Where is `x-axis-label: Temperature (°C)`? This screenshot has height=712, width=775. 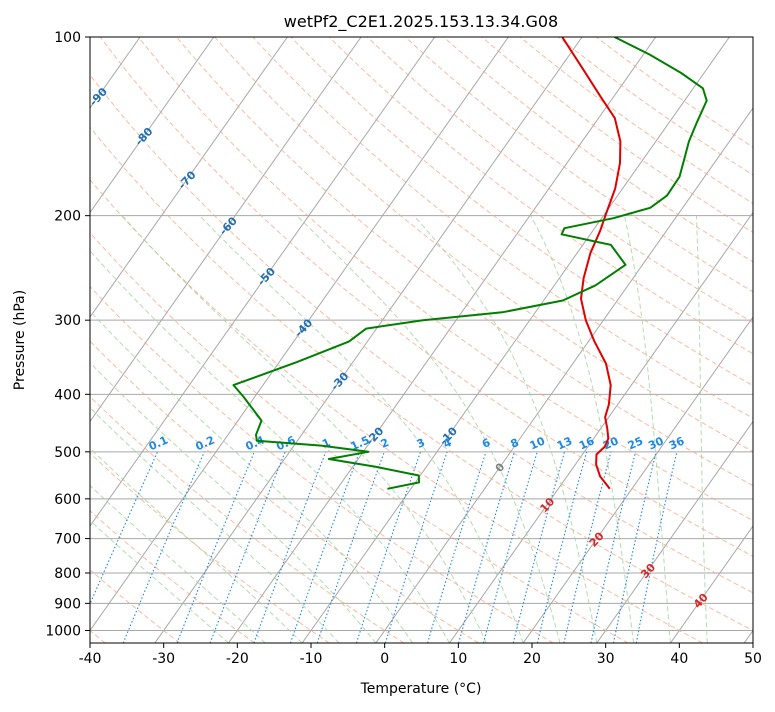 x-axis-label: Temperature (°C) is located at coordinates (421, 689).